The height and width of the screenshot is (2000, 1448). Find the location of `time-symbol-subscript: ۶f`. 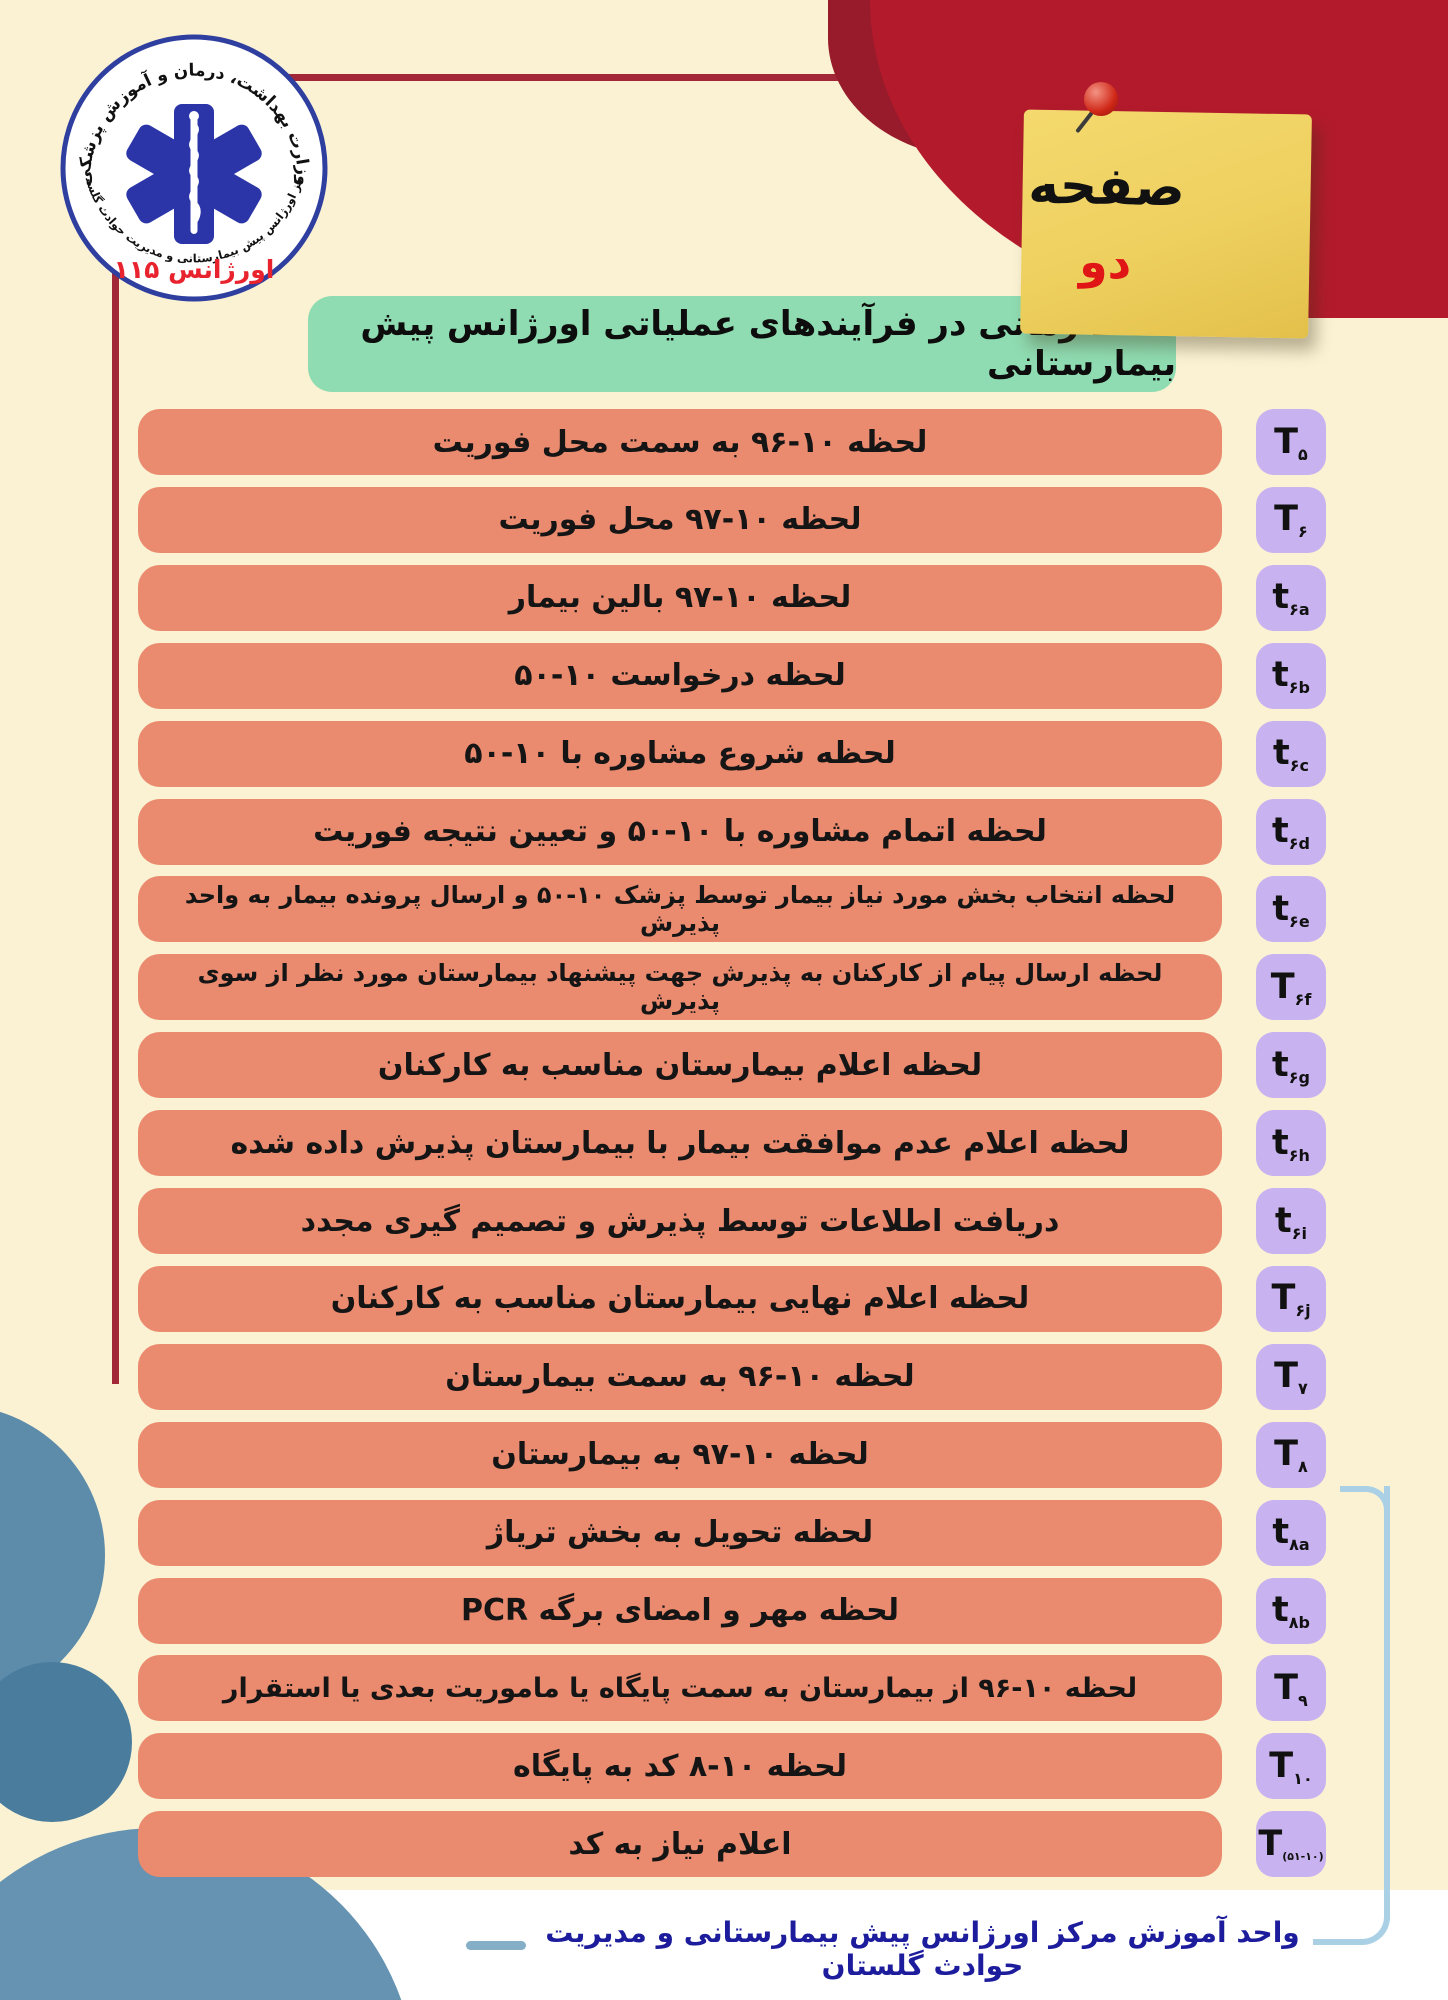

time-symbol-subscript: ۶f is located at coordinates (1303, 999).